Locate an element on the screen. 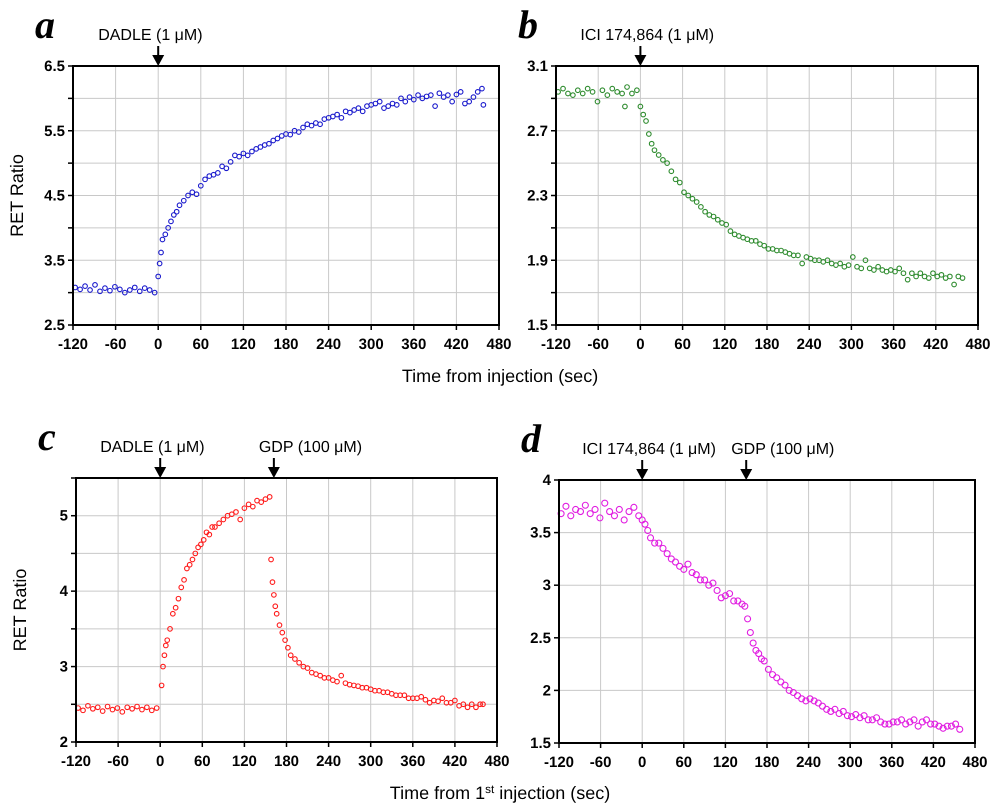 The width and height of the screenshot is (1000, 812). y-tick-label: 2.3 is located at coordinates (537, 196).